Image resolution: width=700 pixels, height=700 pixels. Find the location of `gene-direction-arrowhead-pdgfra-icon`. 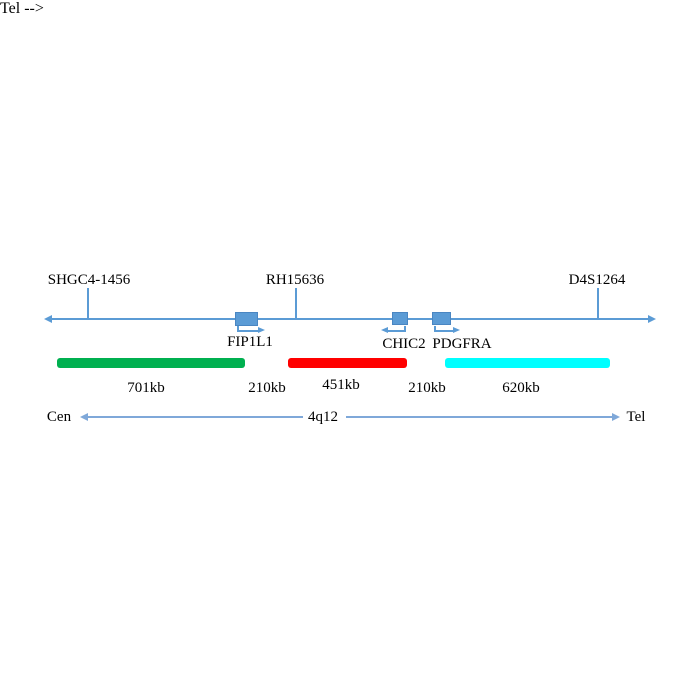

gene-direction-arrowhead-pdgfra-icon is located at coordinates (456, 330).